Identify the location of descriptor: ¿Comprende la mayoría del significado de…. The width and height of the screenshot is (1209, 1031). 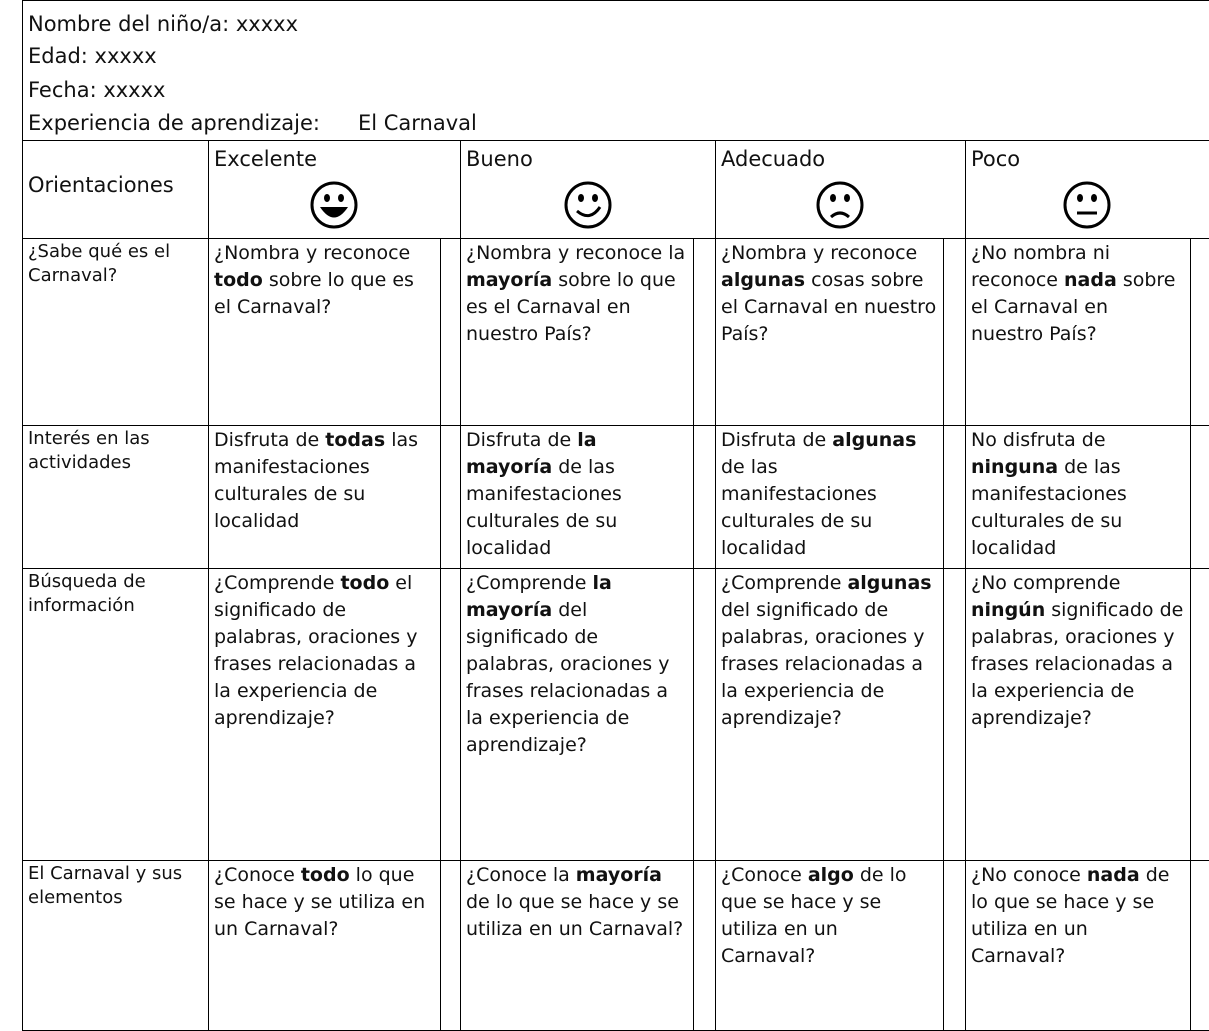
(576, 664).